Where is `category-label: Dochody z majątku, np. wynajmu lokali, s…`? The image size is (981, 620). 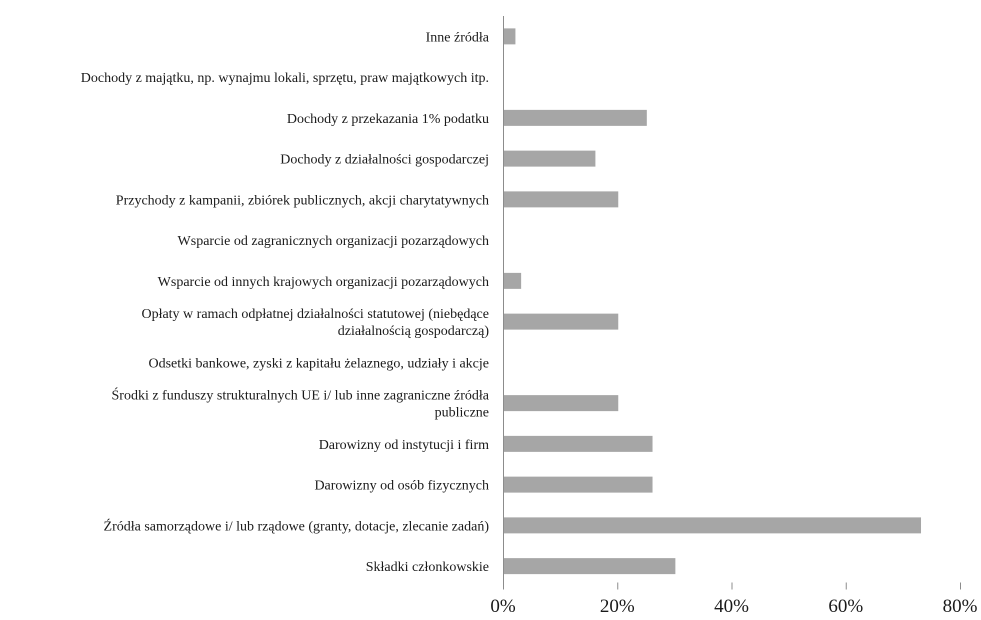
category-label: Dochody z majątku, np. wynajmu lokali, s… is located at coordinates (285, 78).